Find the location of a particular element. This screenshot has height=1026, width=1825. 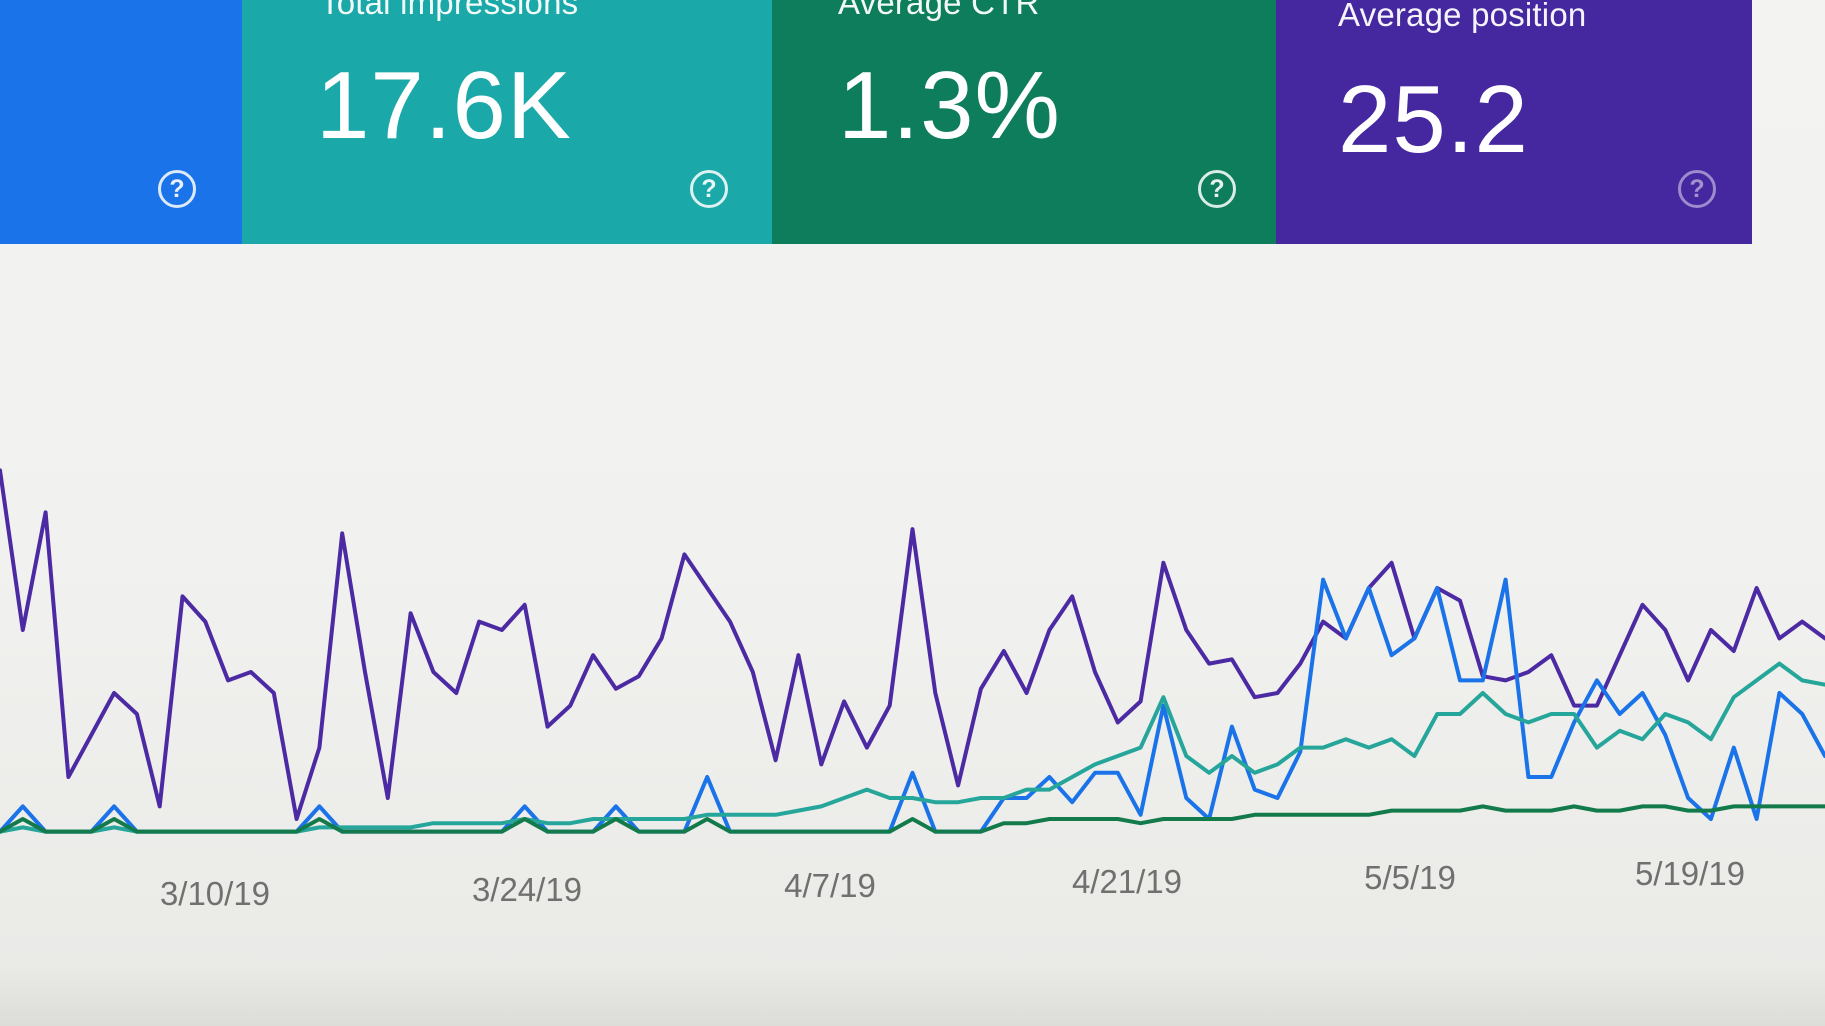

metric-value: 17.6K is located at coordinates (444, 105).